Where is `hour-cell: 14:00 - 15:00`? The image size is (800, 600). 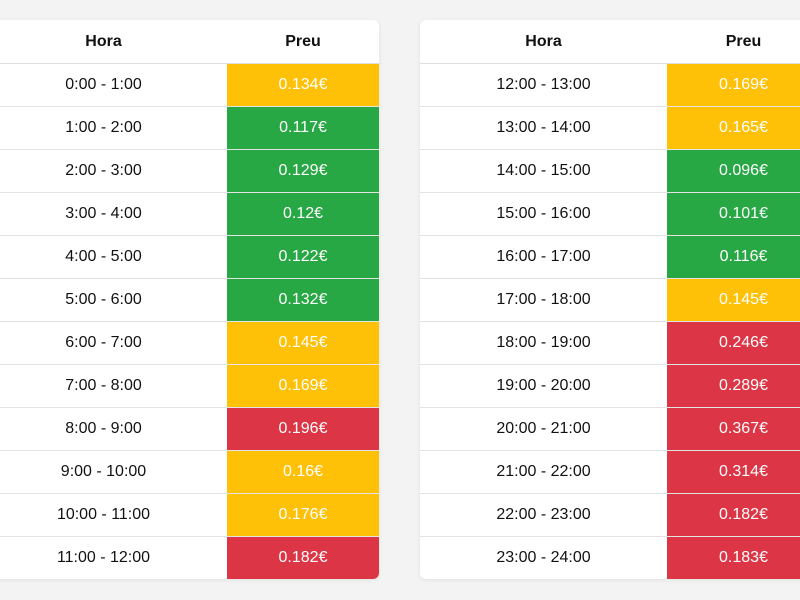 hour-cell: 14:00 - 15:00 is located at coordinates (543, 171).